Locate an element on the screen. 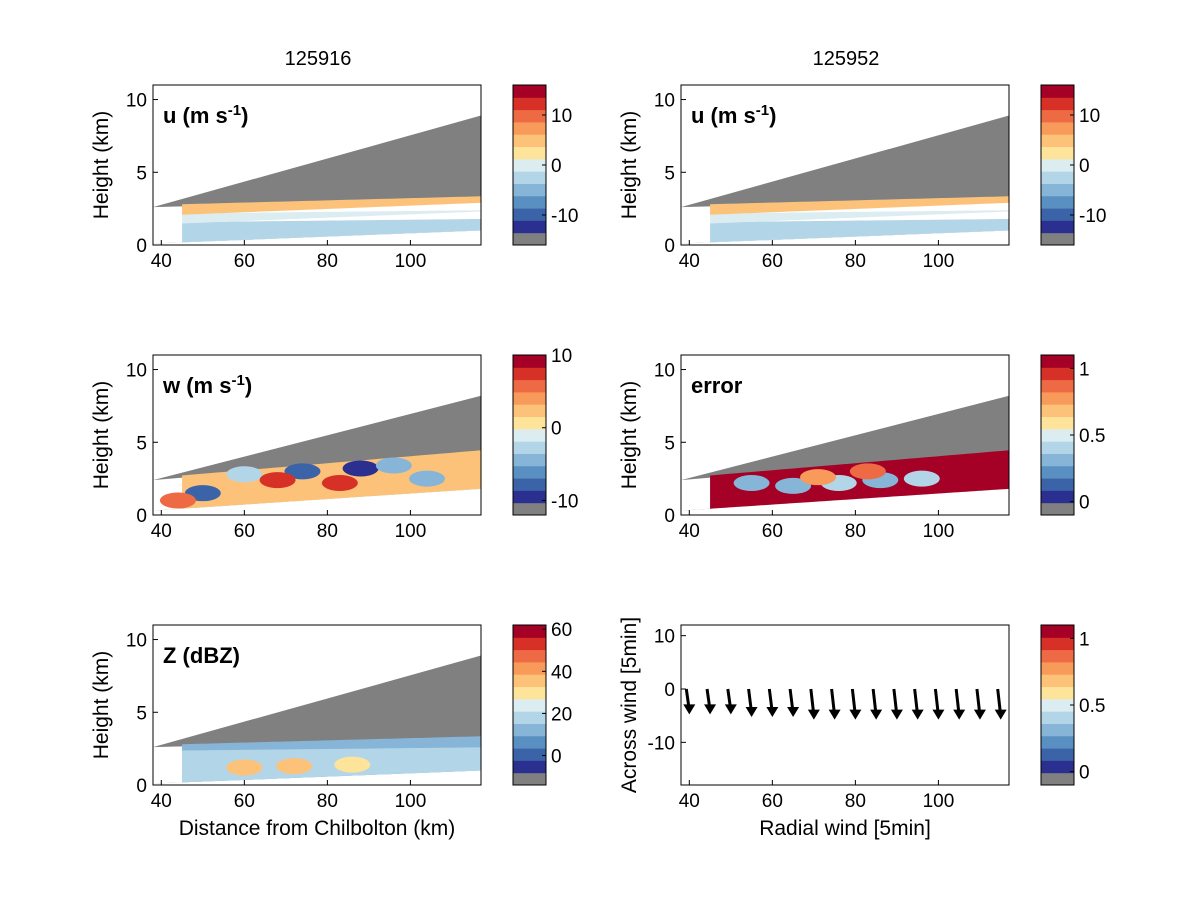 Image resolution: width=1200 pixels, height=900 pixels. colorbar-frame is located at coordinates (529, 705).